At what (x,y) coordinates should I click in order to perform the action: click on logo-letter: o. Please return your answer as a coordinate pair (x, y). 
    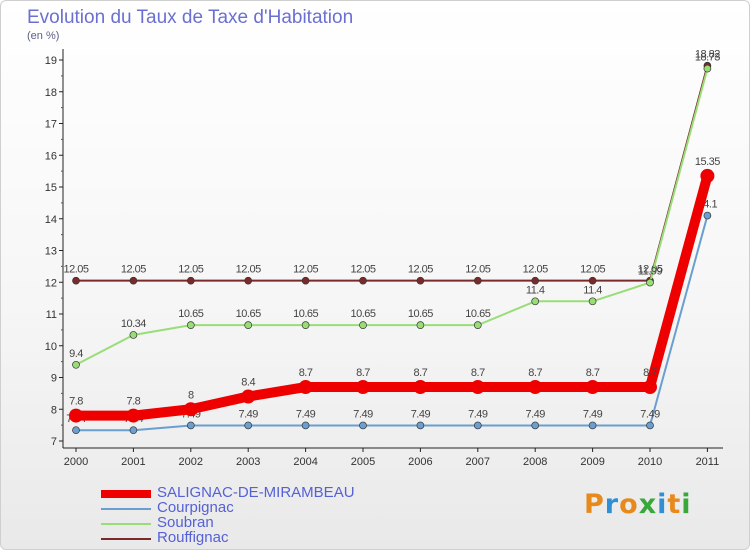
    Looking at the image, I should click on (629, 504).